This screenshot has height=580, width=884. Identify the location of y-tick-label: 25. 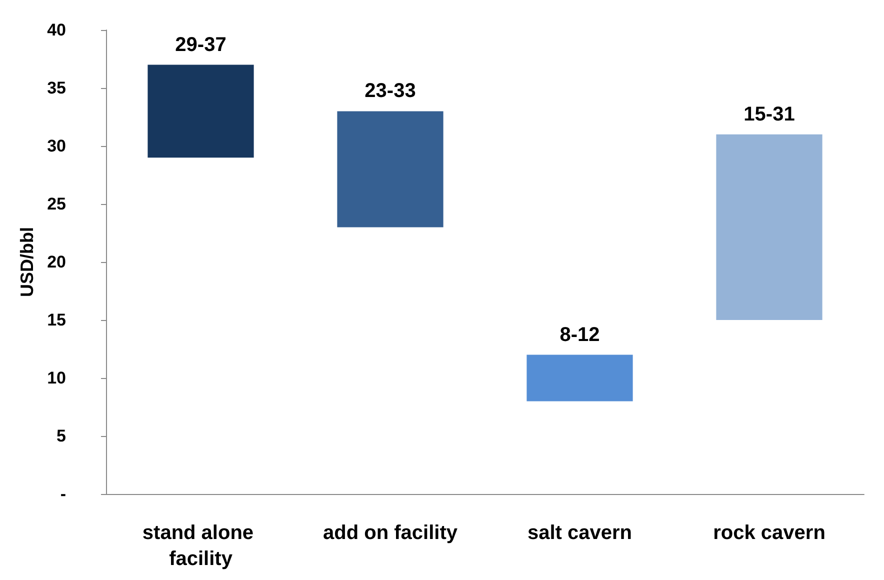
(56, 204).